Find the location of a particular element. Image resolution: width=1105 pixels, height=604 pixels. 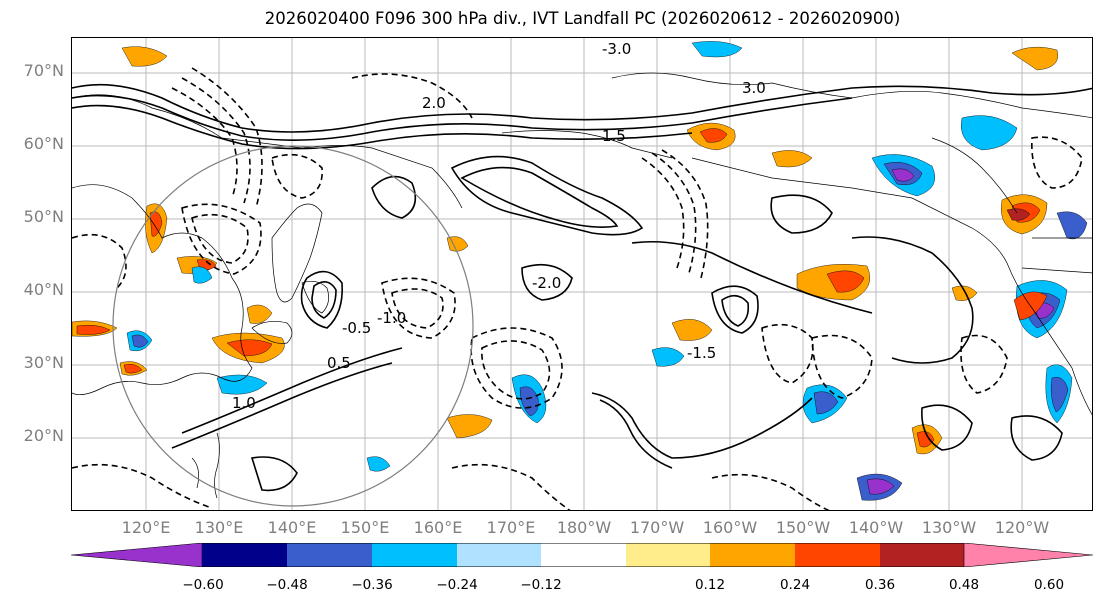

lat-label-40n: 40°N is located at coordinates (43, 289).